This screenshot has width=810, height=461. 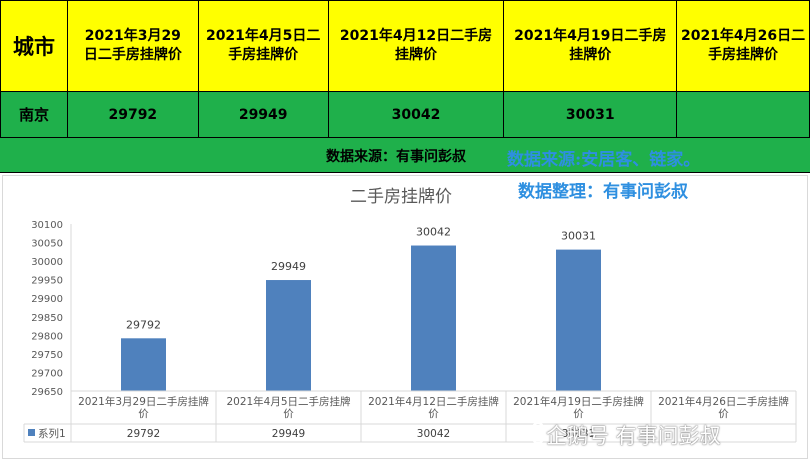 I want to click on y-tick-label: 30050, so click(x=47, y=244).